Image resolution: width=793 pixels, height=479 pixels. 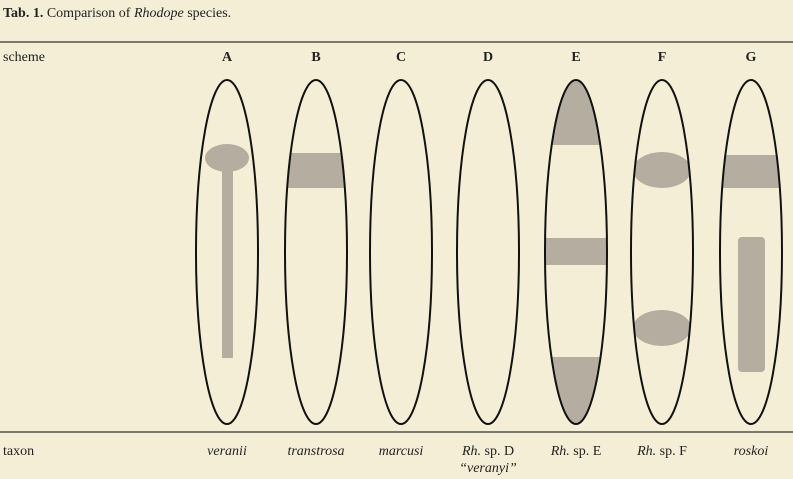 What do you see at coordinates (500, 451) in the screenshot?
I see `taxon-name: sp. D` at bounding box center [500, 451].